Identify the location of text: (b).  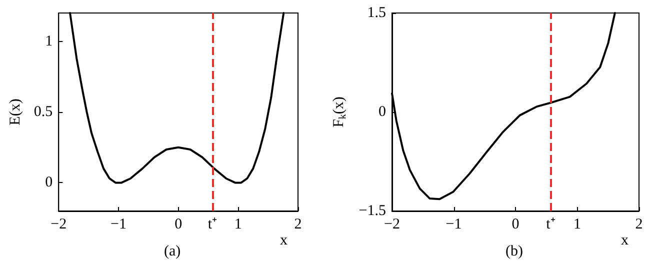
(514, 252).